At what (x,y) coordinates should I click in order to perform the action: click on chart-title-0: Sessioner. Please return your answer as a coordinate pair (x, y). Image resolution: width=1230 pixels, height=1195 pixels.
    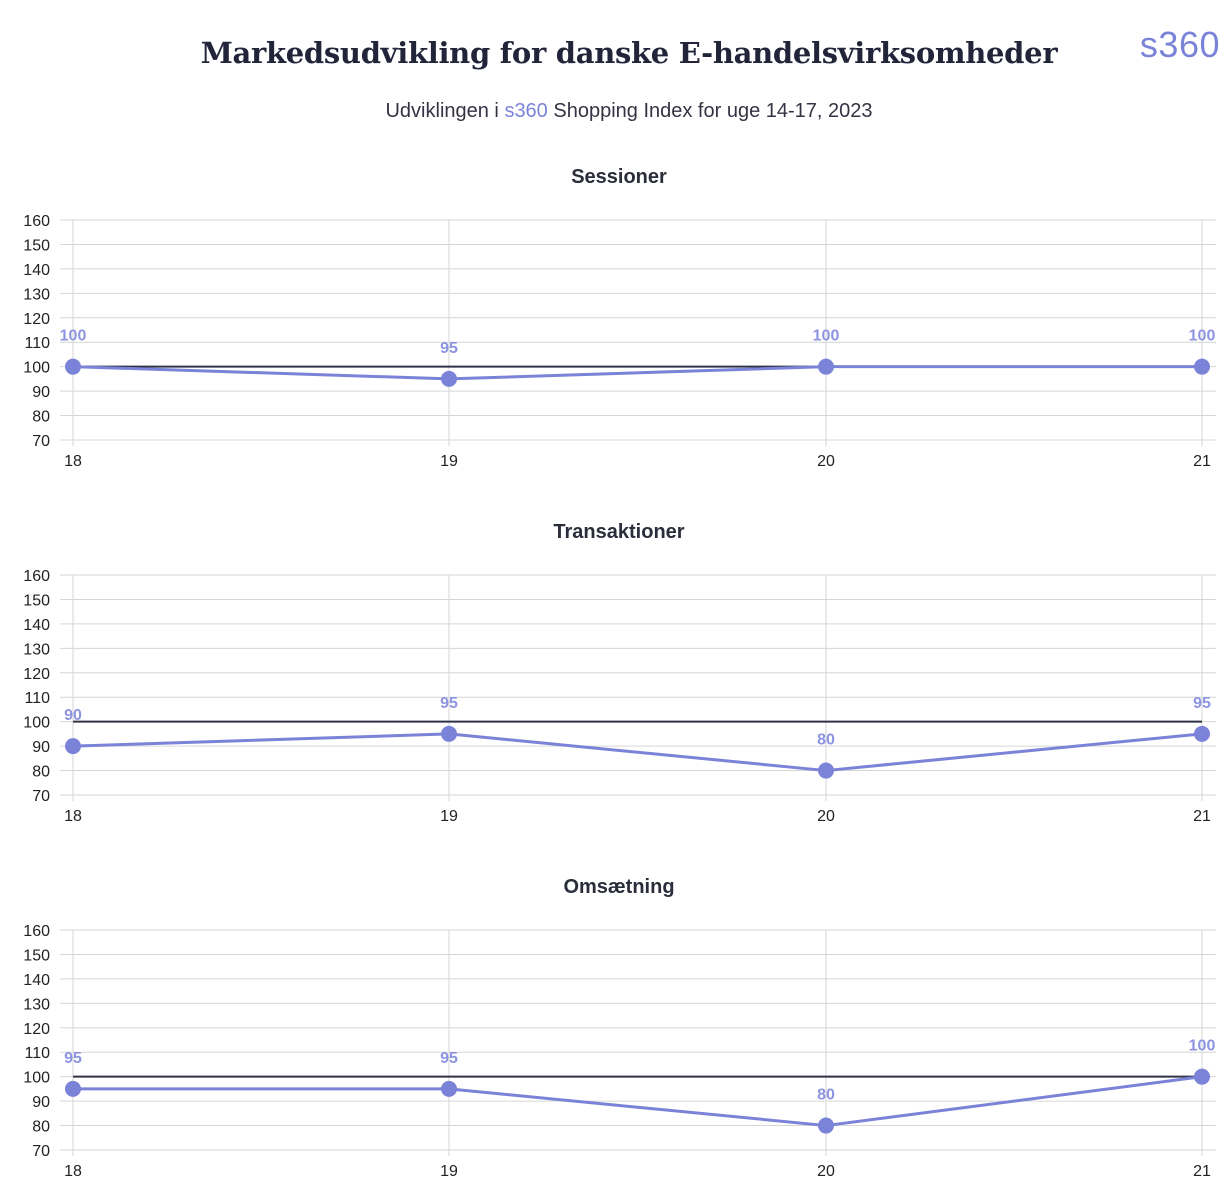
    Looking at the image, I should click on (619, 177).